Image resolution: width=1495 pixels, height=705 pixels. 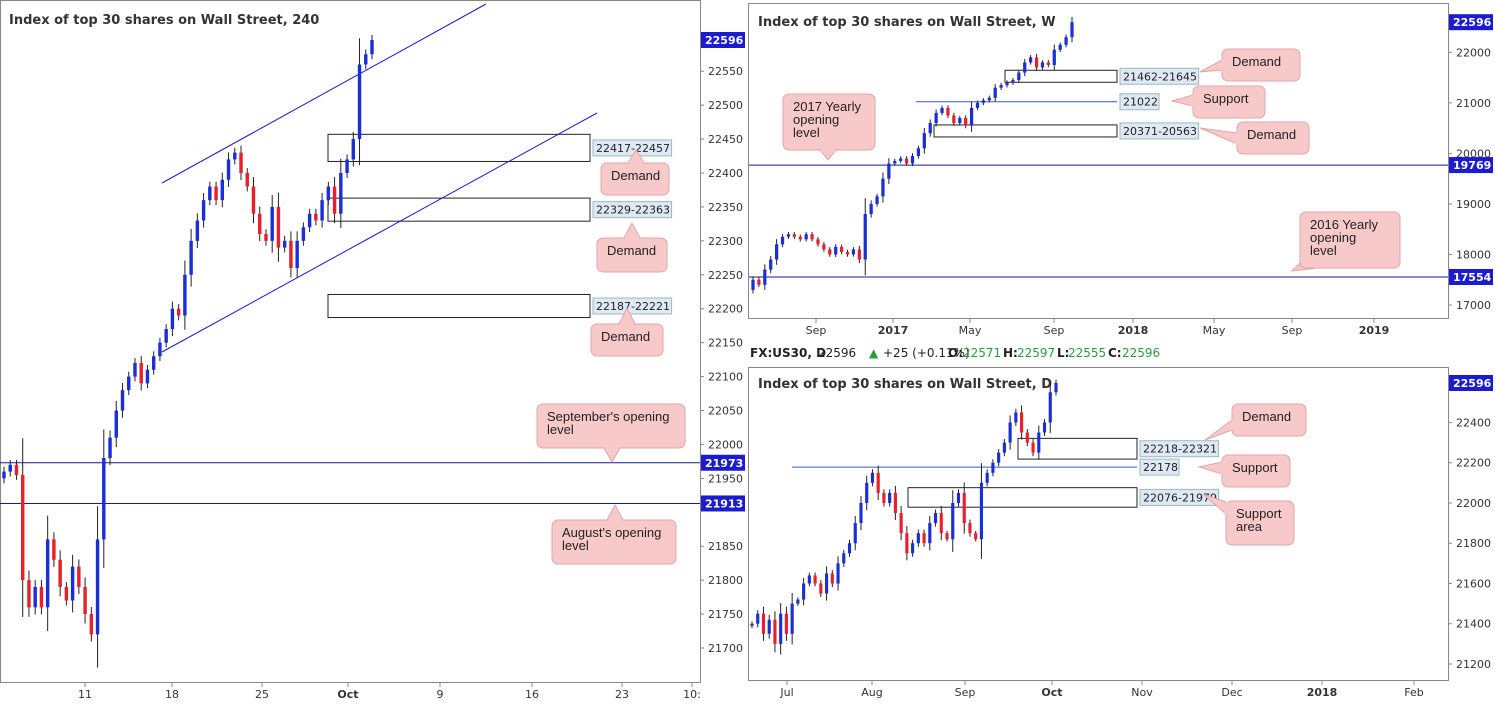 What do you see at coordinates (1471, 150) in the screenshot?
I see `price-tags: 22596 19769 17554` at bounding box center [1471, 150].